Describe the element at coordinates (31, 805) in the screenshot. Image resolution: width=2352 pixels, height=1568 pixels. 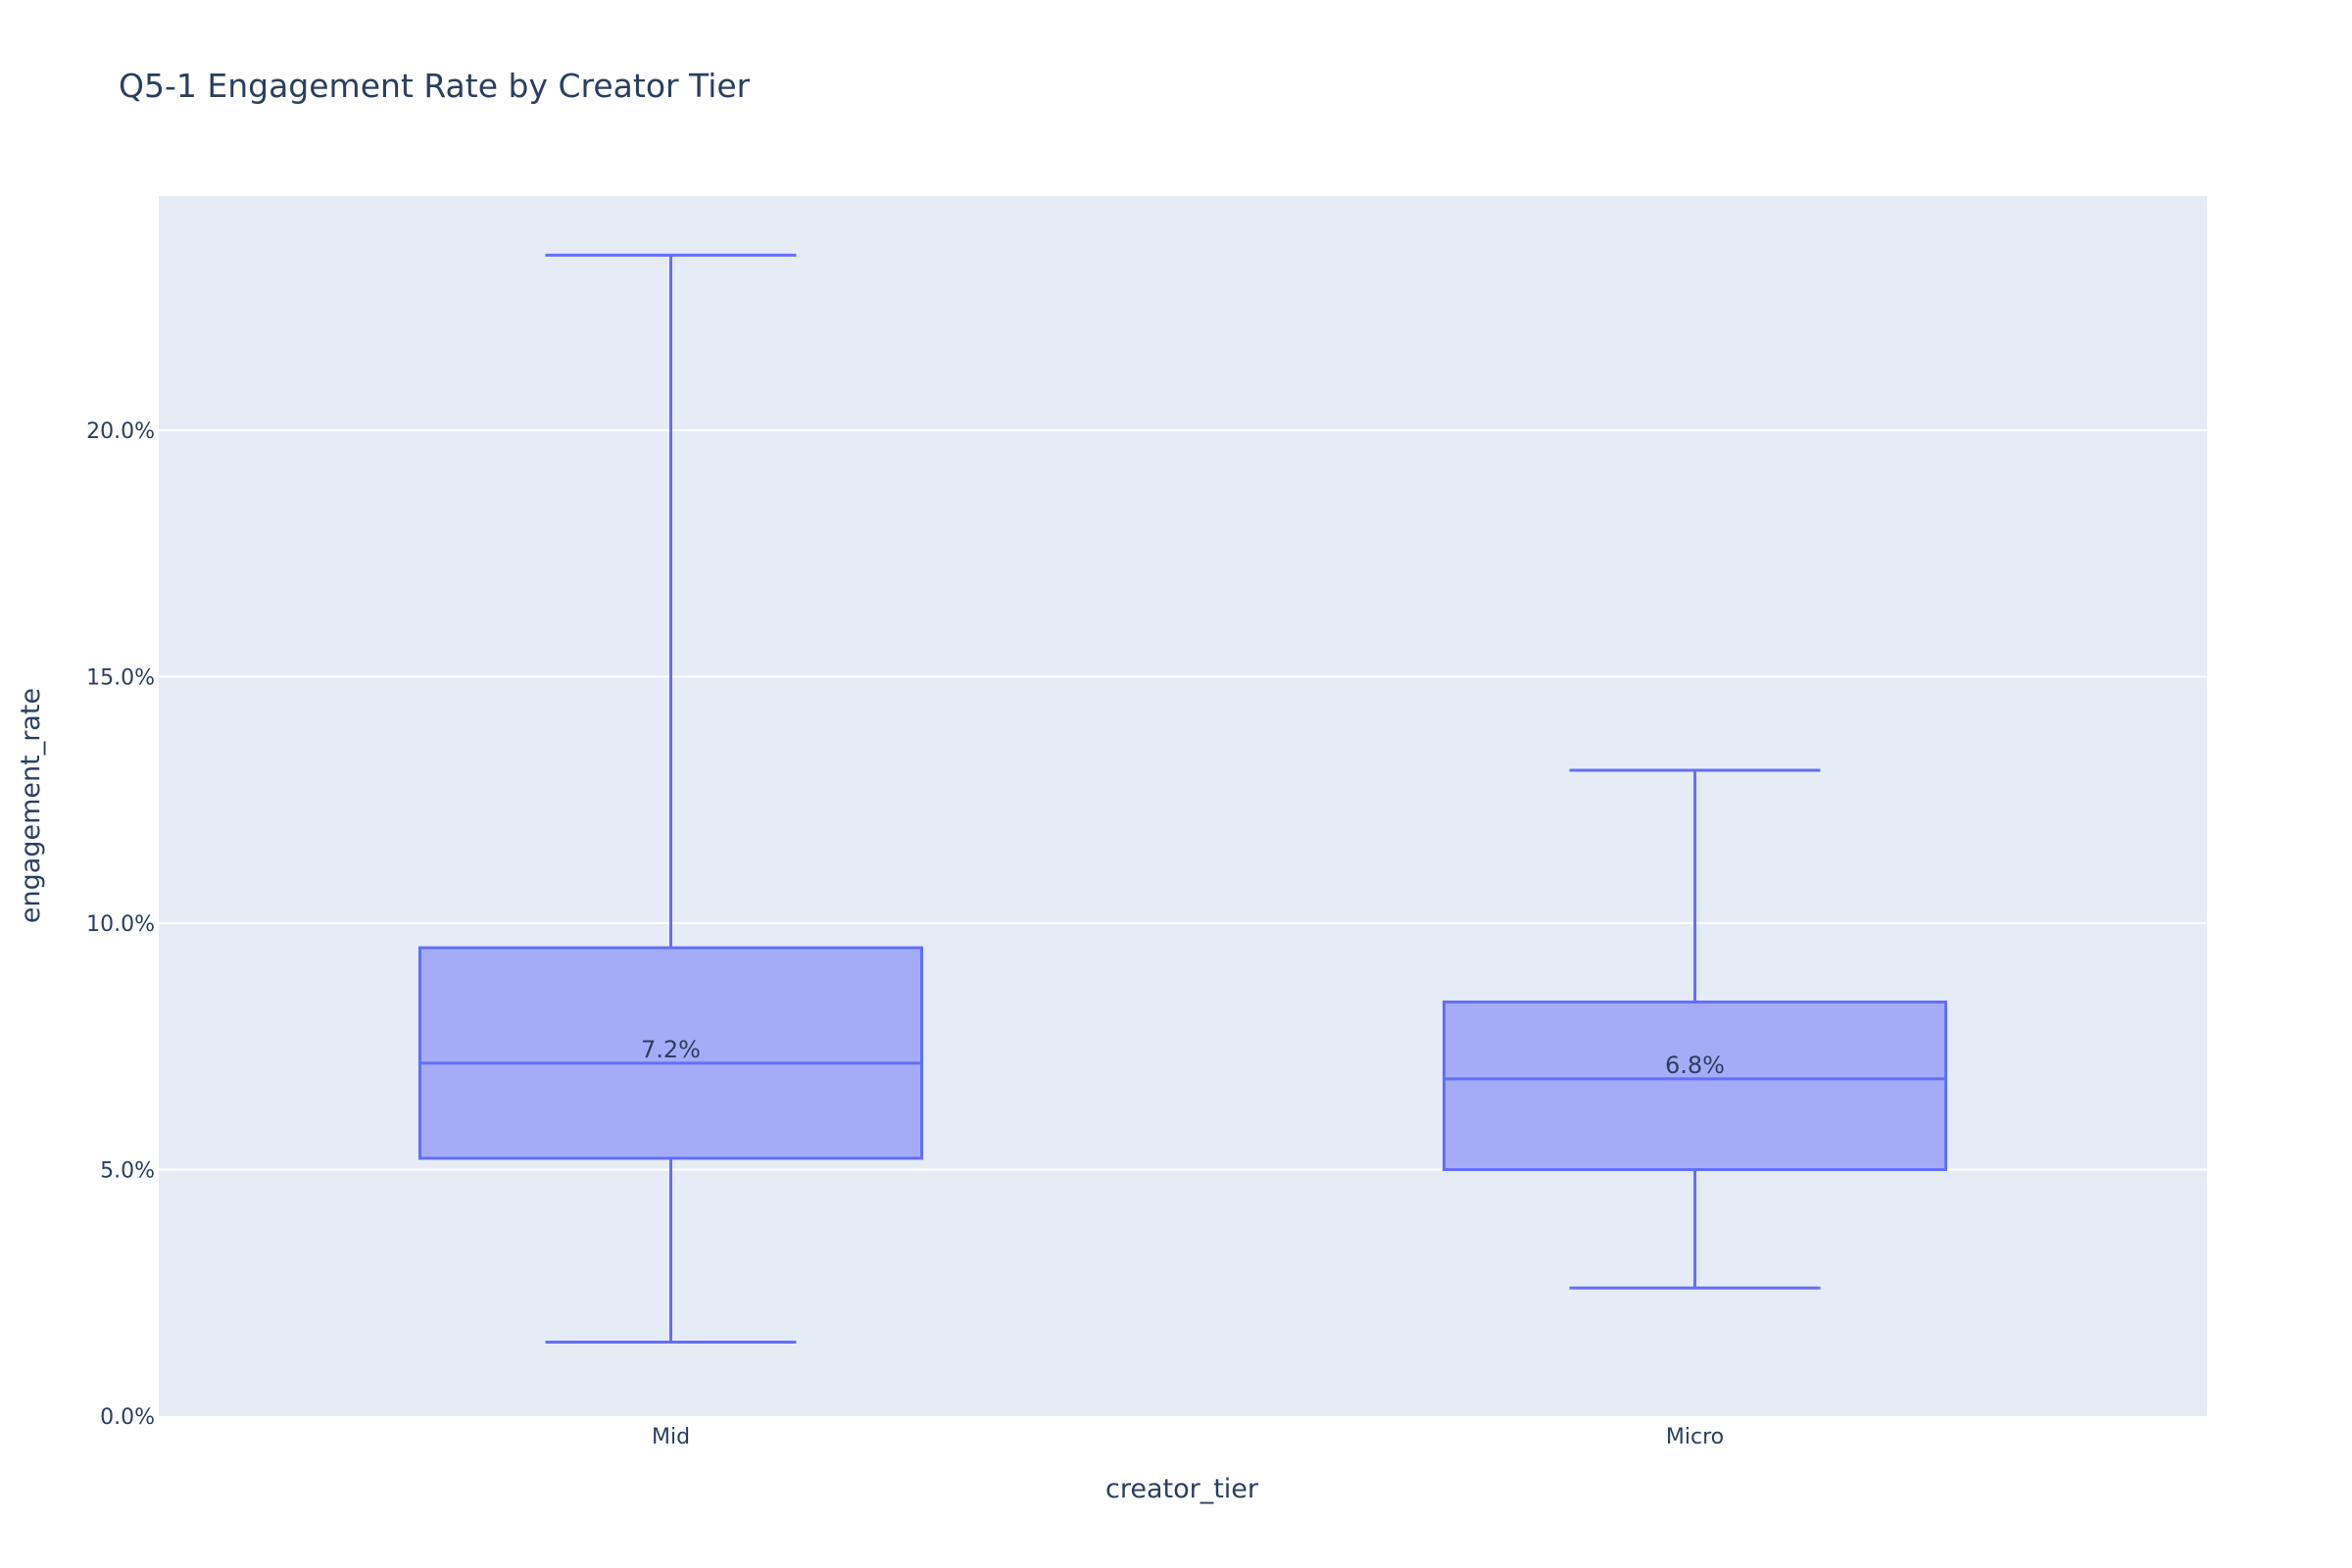
I see `y-axis-title: engagement_rate` at that location.